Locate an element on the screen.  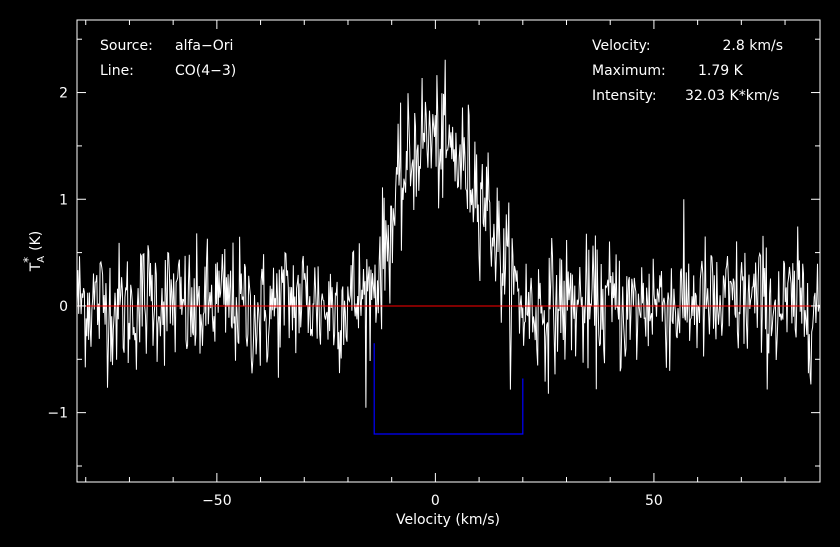
velocity-label: Velocity: is located at coordinates (621, 46).